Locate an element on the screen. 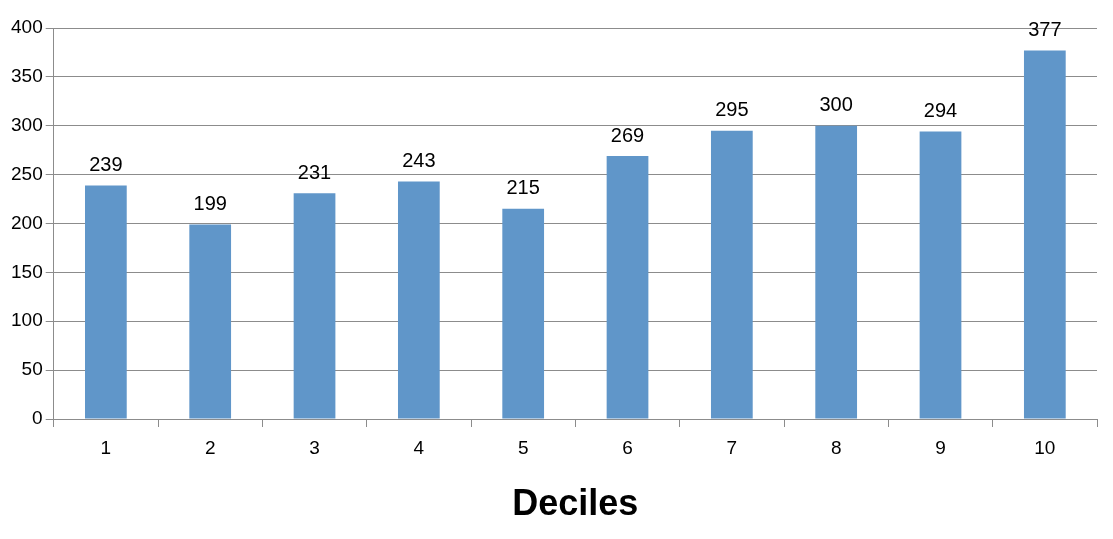  data-label: 377 is located at coordinates (1045, 29).